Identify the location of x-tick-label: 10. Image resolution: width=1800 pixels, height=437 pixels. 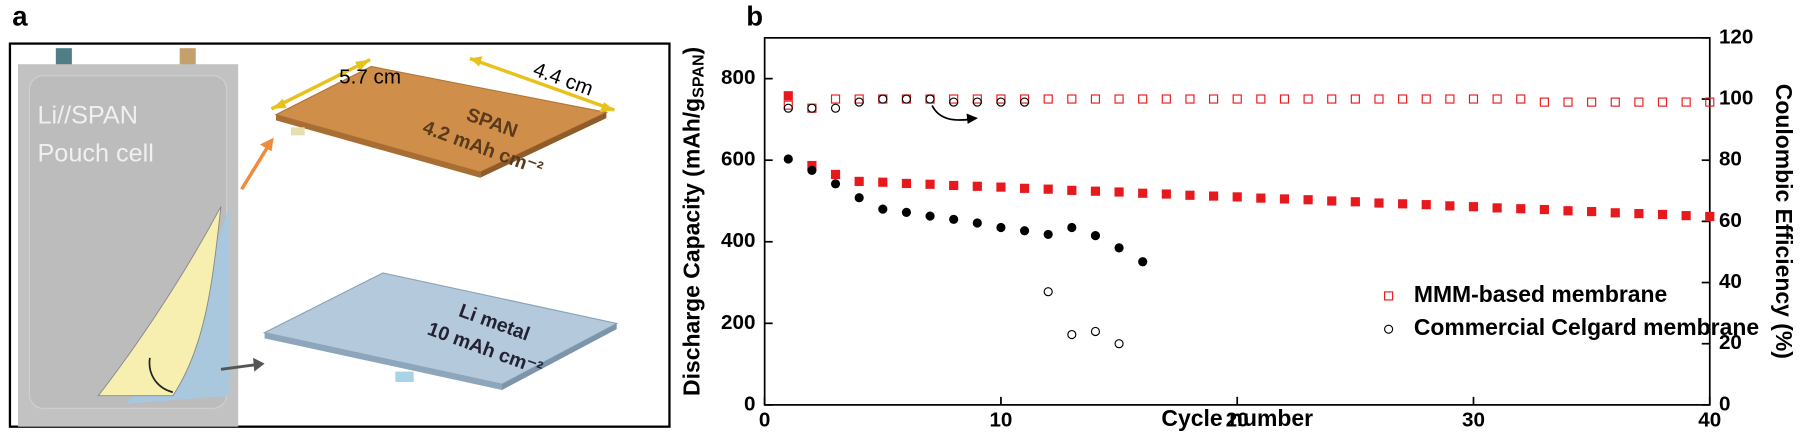
(1000, 419).